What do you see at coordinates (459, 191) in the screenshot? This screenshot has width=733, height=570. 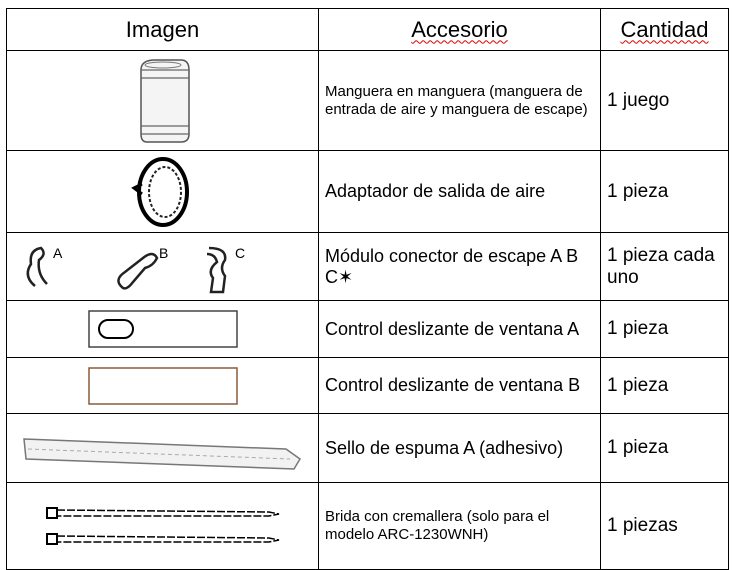 I see `accessory-cell: Adaptador de salida de aire` at bounding box center [459, 191].